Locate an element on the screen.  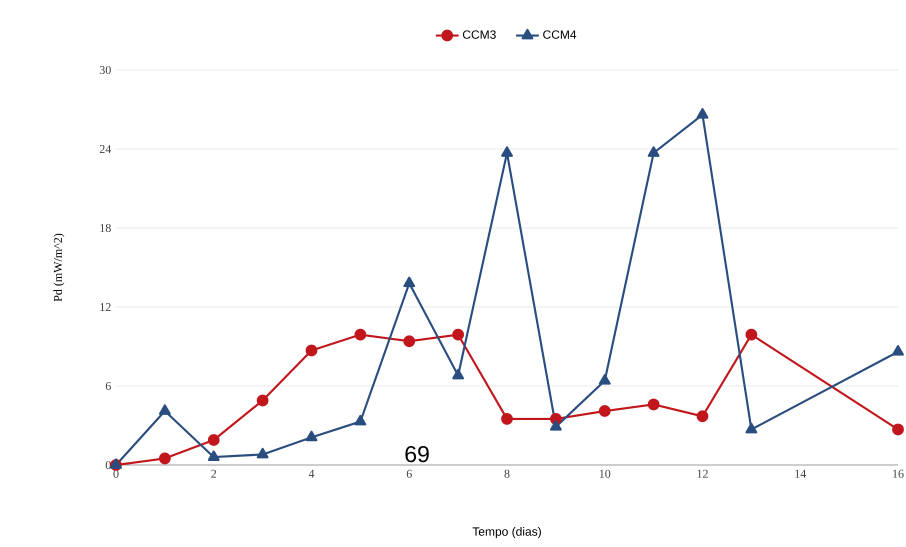
x-tick-label: 8 is located at coordinates (507, 474).